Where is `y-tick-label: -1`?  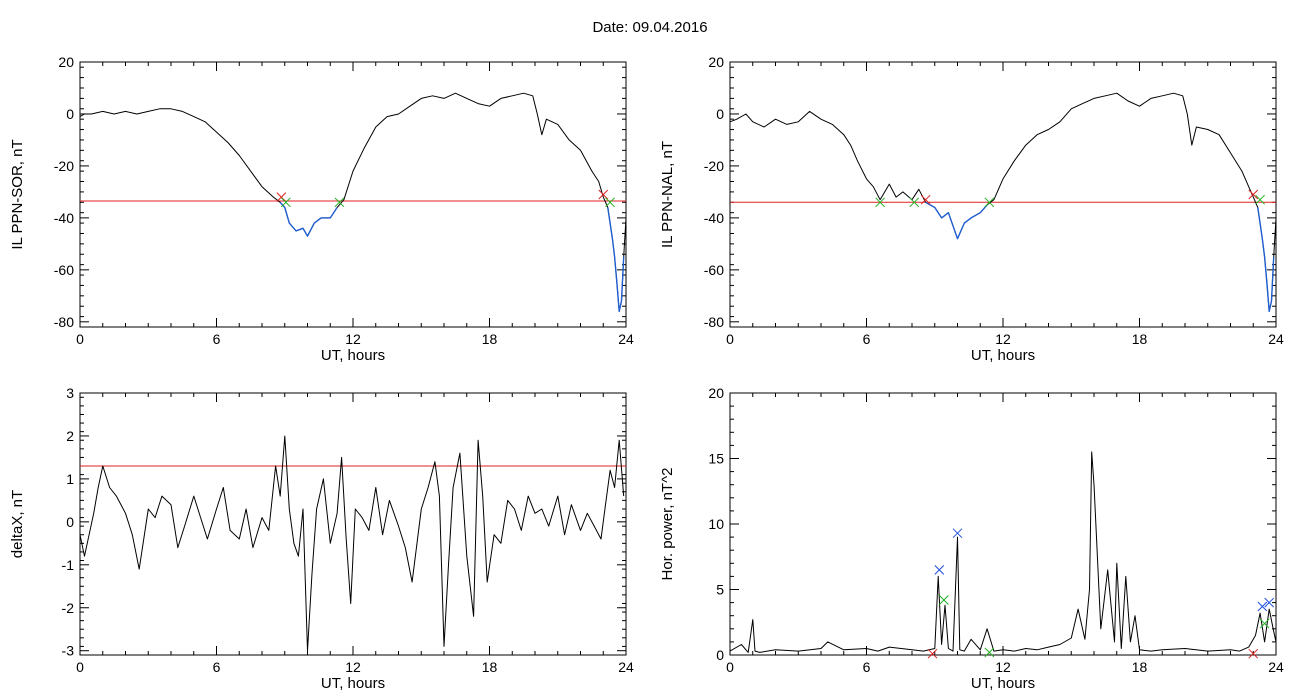 y-tick-label: -1 is located at coordinates (68, 565).